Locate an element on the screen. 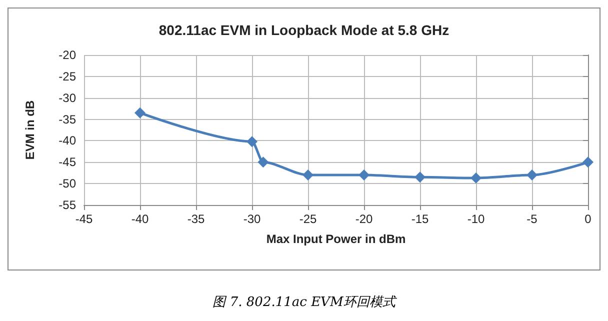  y-tick-label: -55 is located at coordinates (67, 205).